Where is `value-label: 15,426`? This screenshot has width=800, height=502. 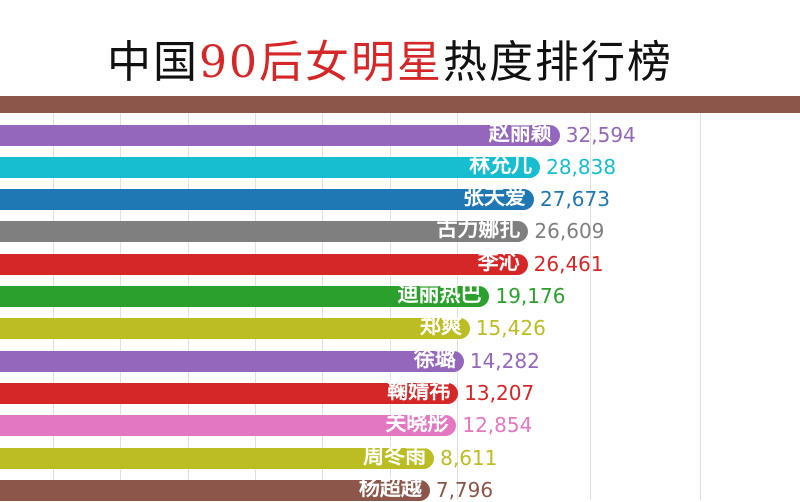 value-label: 15,426 is located at coordinates (510, 328).